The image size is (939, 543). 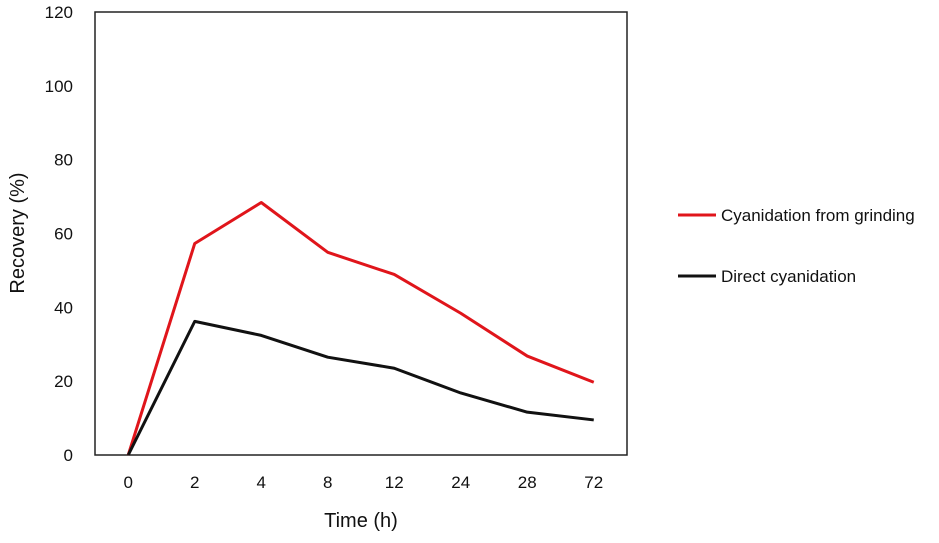 I want to click on x-tick-label: 24, so click(x=460, y=482).